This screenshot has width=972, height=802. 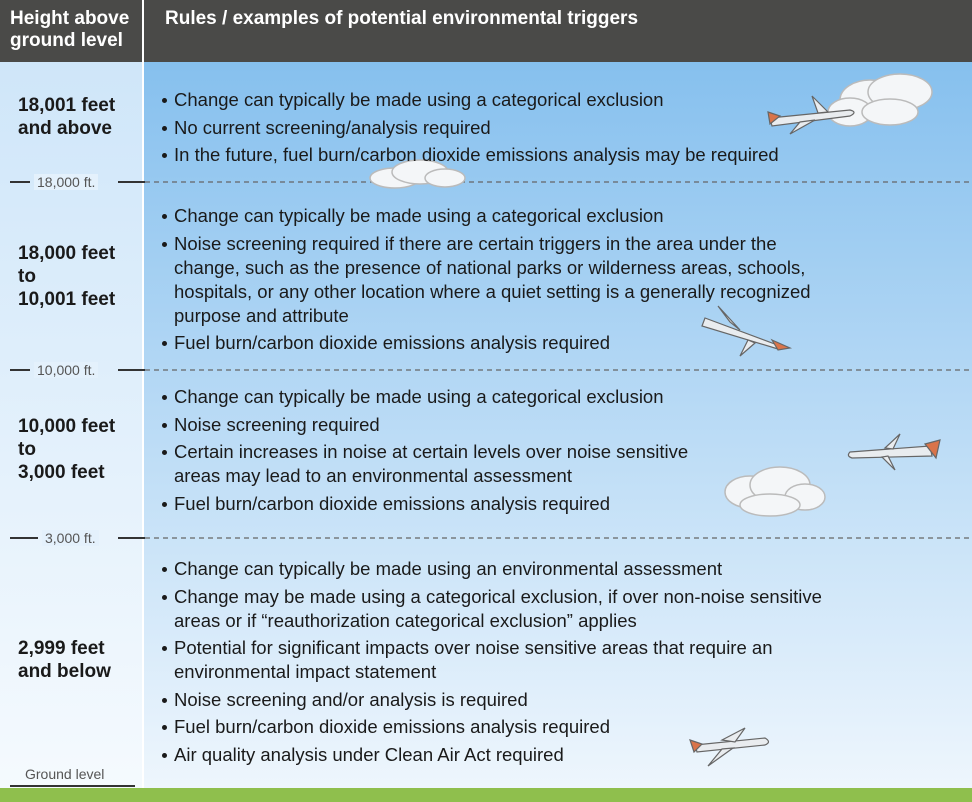 I want to click on height-label: 2,999 feet and below, so click(x=64, y=660).